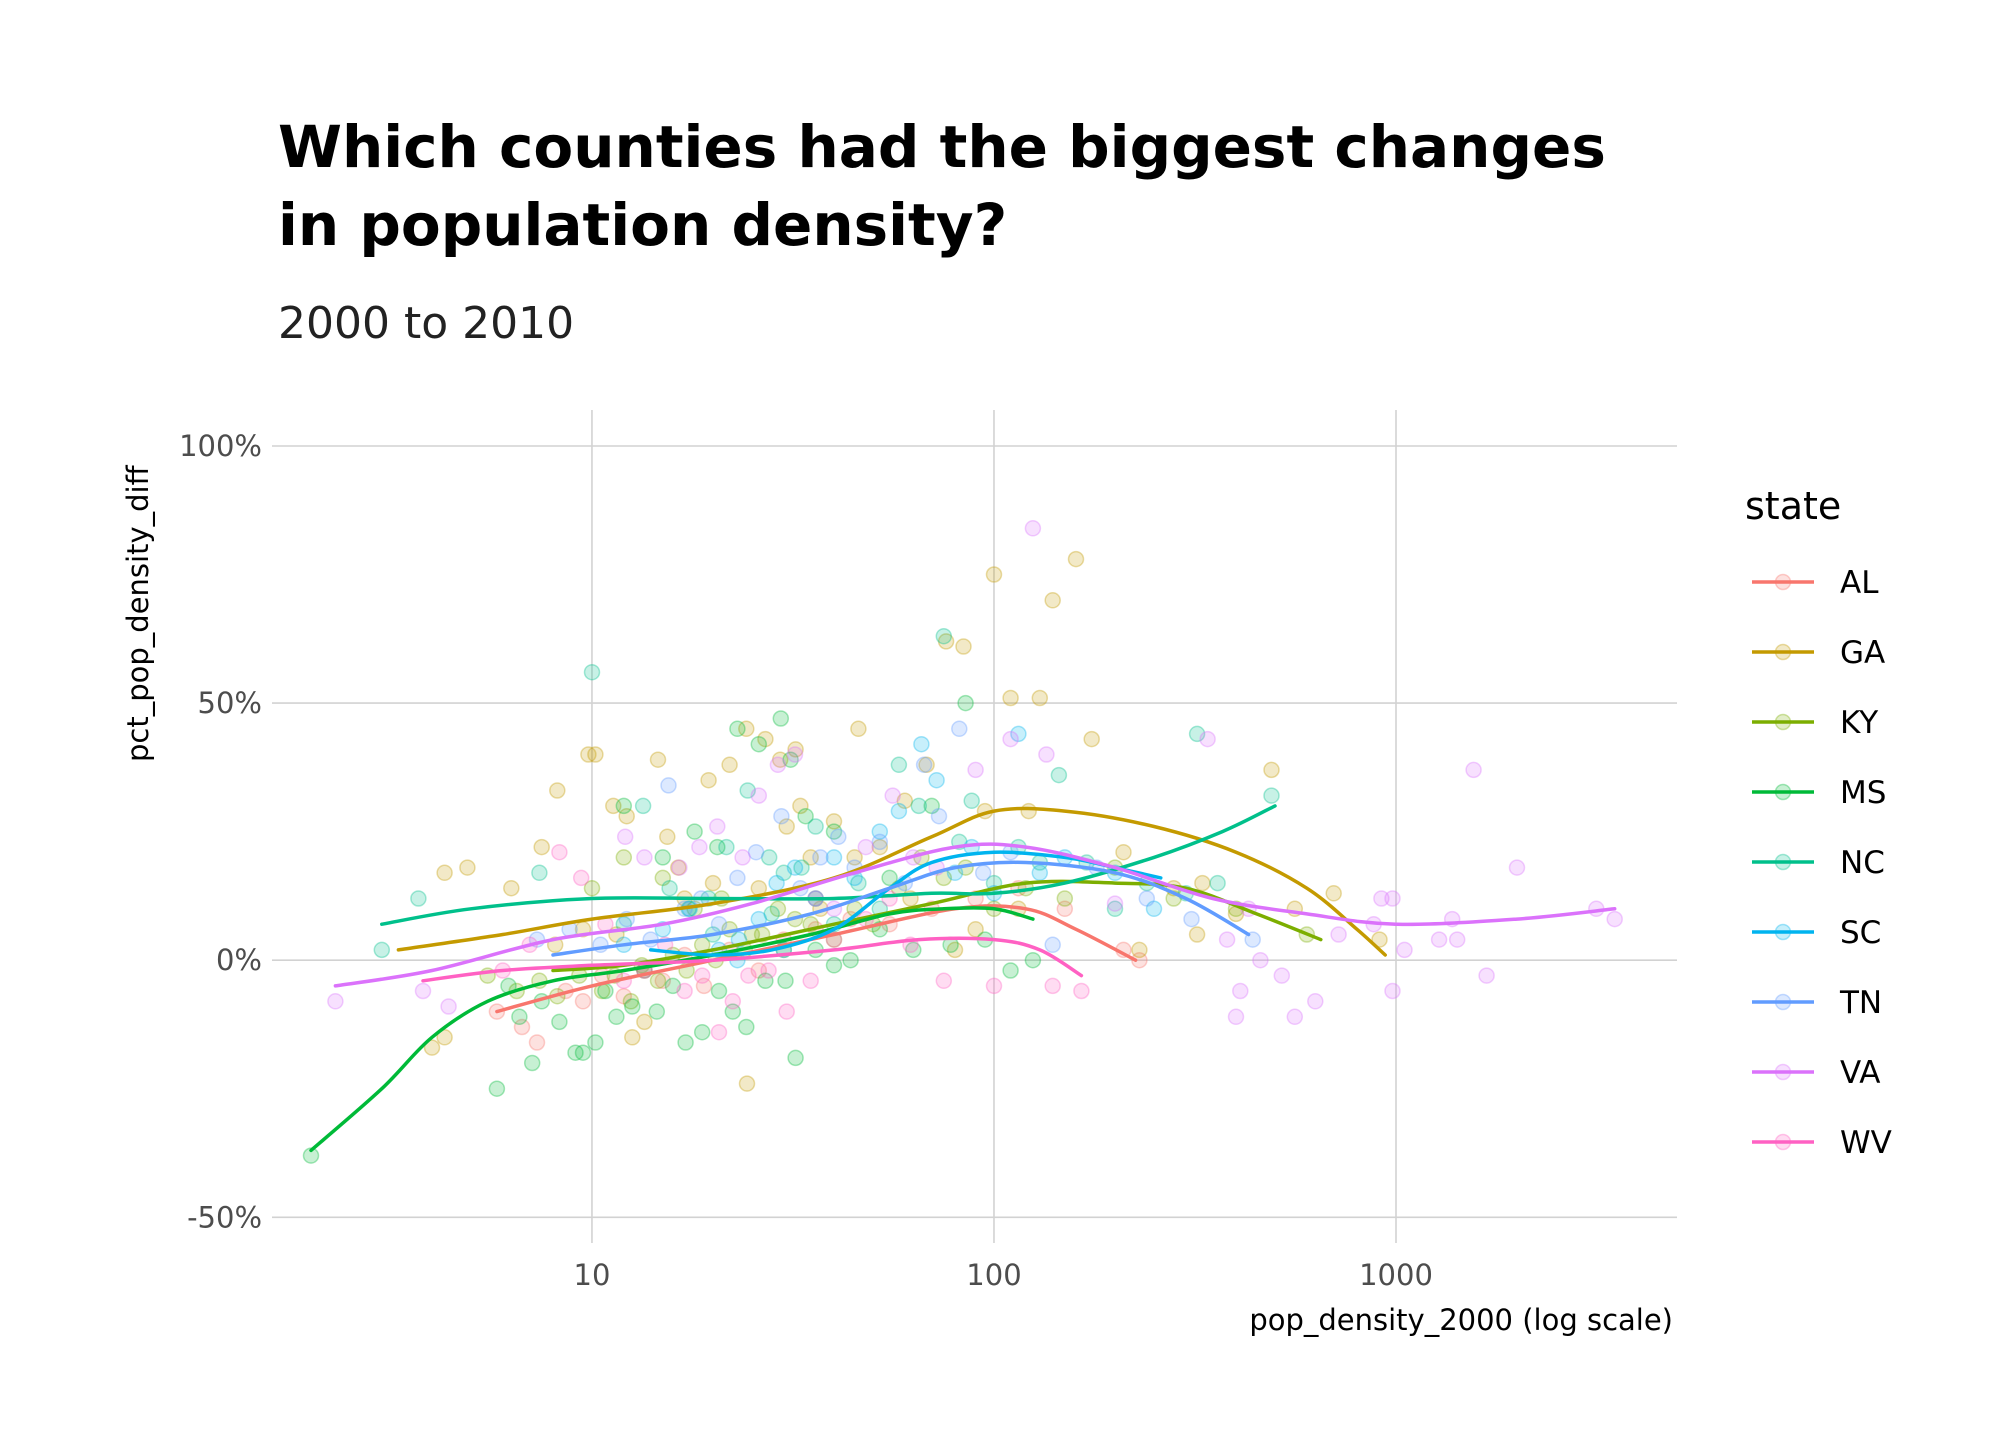 This screenshot has width=2016, height=1440. What do you see at coordinates (220, 446) in the screenshot?
I see `y-tick-label: 100%` at bounding box center [220, 446].